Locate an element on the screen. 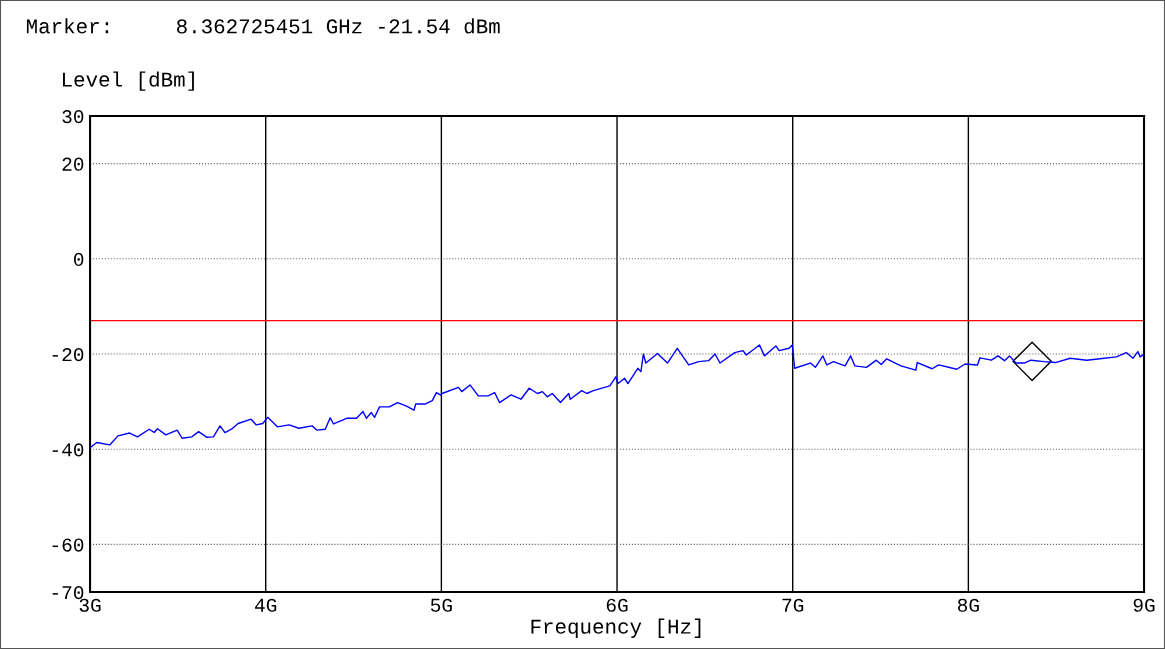 The width and height of the screenshot is (1165, 649). y-tick-label: -40 is located at coordinates (68, 450).